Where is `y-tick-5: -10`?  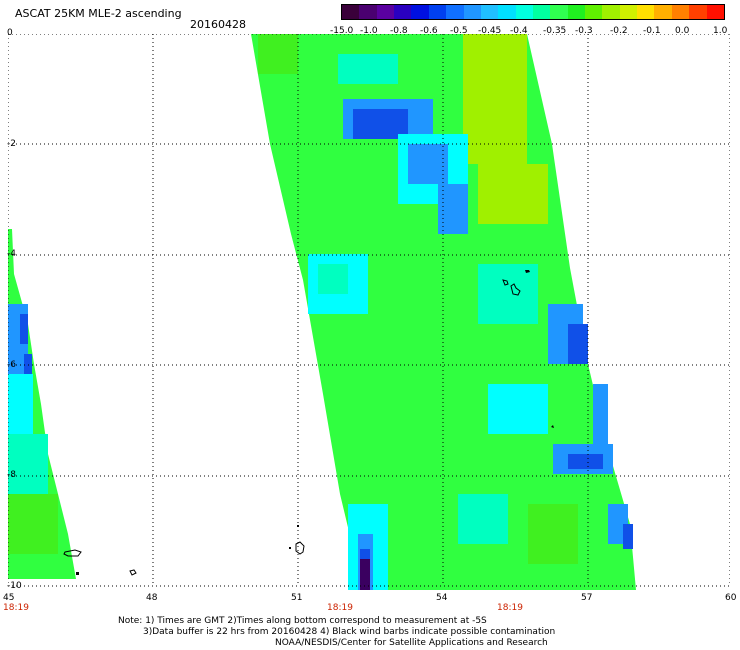 y-tick-5: -10 is located at coordinates (14, 586).